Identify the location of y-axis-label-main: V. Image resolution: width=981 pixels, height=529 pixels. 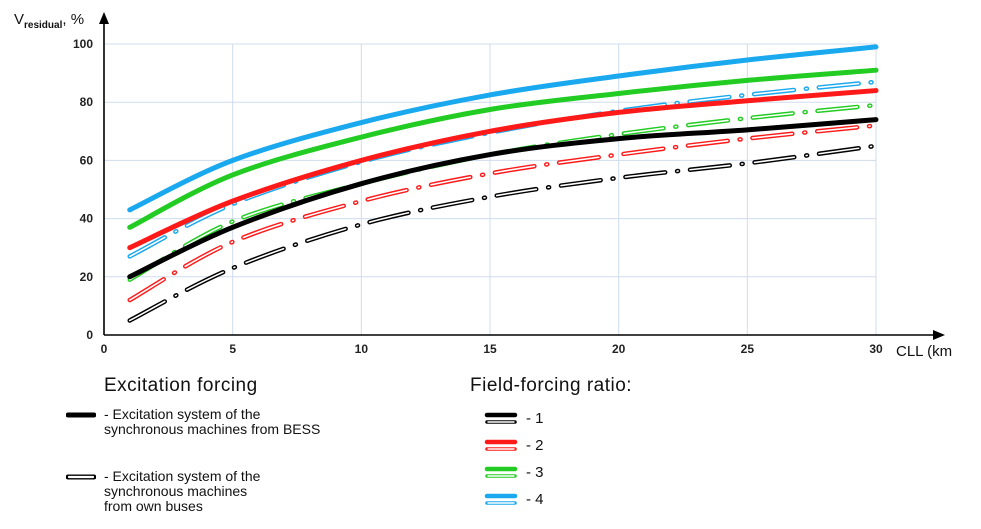
(19, 19).